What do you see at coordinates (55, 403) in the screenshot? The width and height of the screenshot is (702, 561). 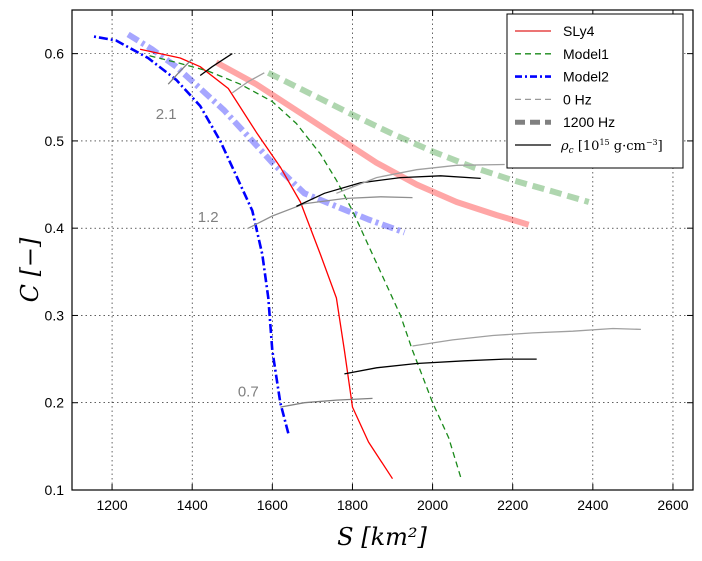 I see `y-tick-label: 0.2` at bounding box center [55, 403].